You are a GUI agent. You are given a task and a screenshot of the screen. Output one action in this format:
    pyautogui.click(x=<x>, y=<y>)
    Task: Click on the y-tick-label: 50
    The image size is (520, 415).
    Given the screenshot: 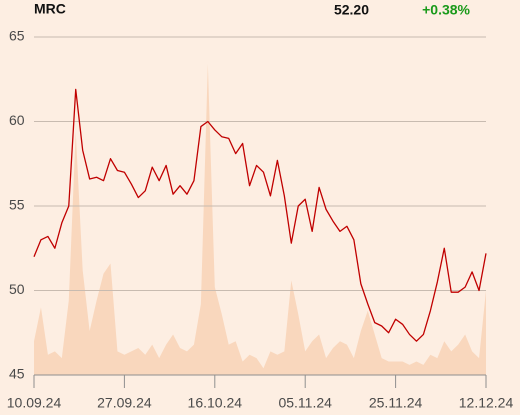 What is the action you would take?
    pyautogui.click(x=17, y=289)
    